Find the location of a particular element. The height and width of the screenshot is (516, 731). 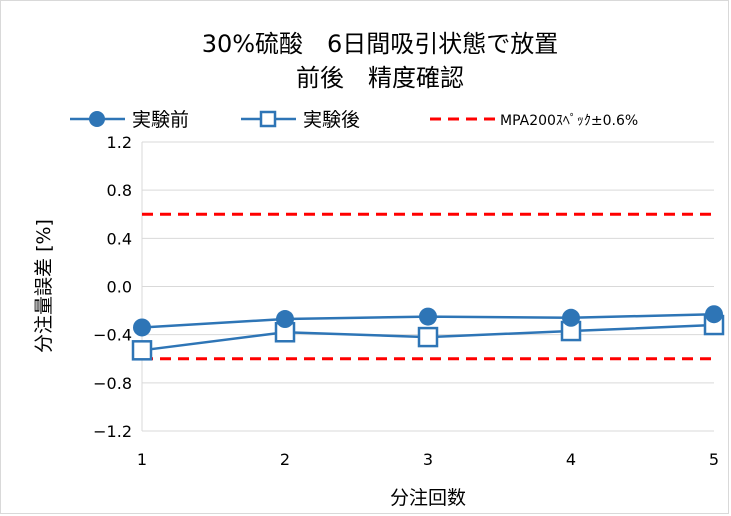

y-axis-ticks: 1.2 0.8 0.4 0.0 −0.4 −0.8 −1.2 is located at coordinates (112, 287).